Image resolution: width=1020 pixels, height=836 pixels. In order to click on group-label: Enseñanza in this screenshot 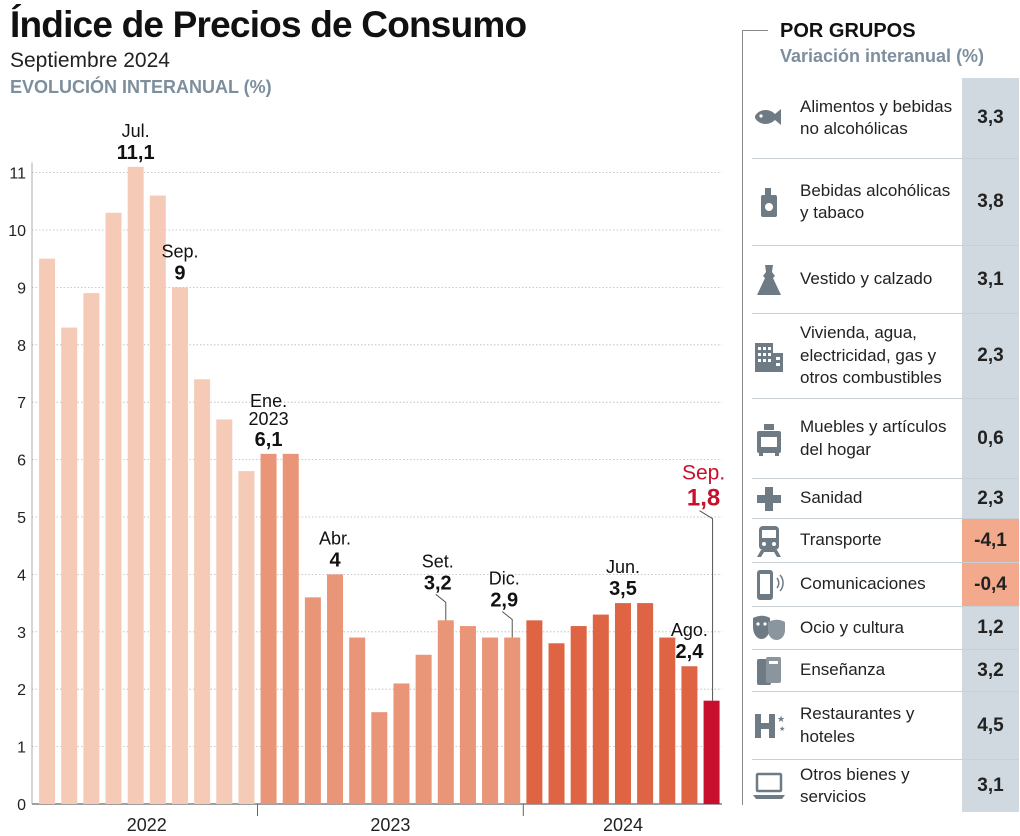, I will do `click(843, 670)`.